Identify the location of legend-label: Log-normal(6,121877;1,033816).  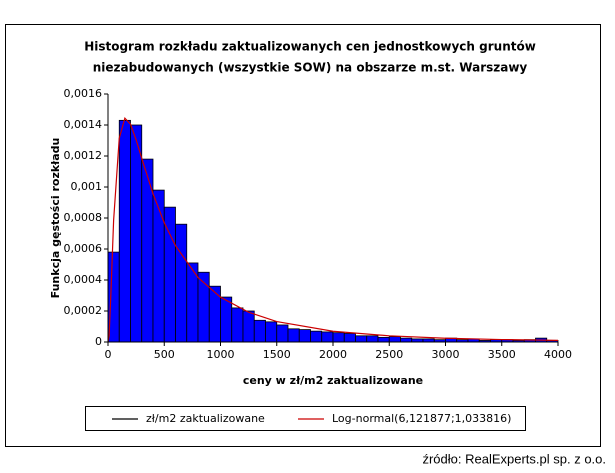
(421, 418).